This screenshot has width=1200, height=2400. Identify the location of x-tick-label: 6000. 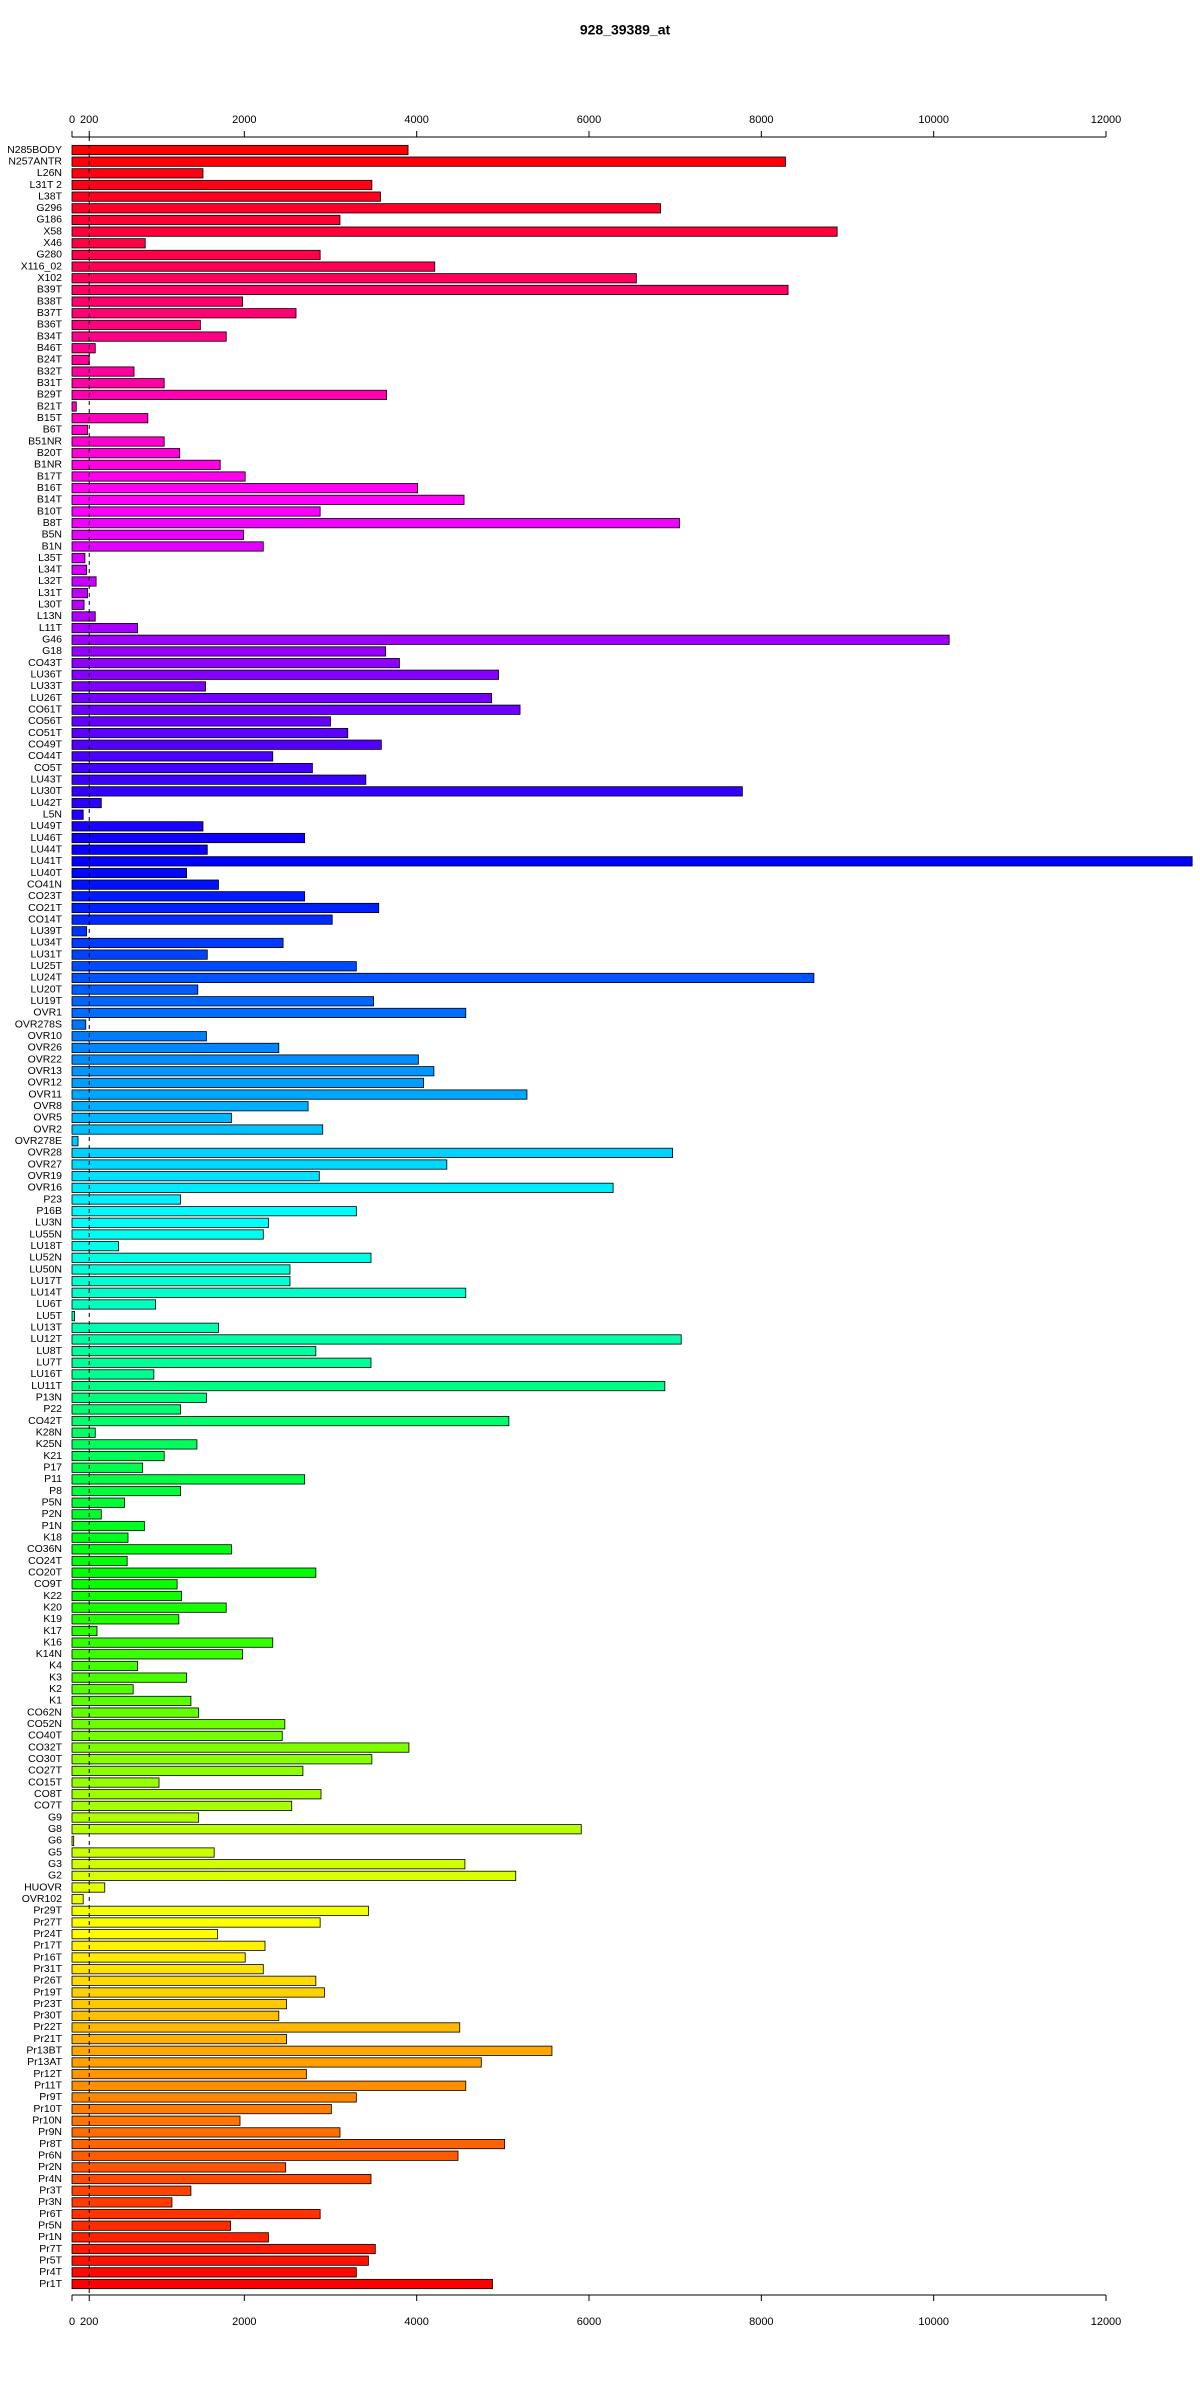
(589, 120).